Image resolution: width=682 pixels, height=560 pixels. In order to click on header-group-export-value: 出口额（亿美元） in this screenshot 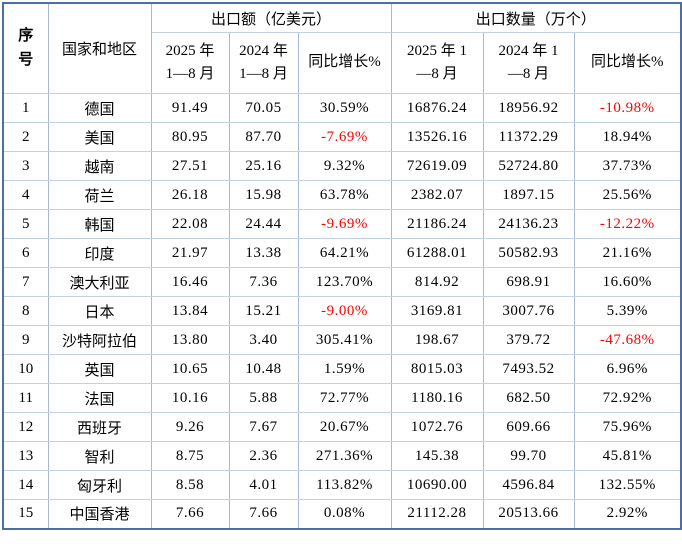, I will do `click(271, 17)`.